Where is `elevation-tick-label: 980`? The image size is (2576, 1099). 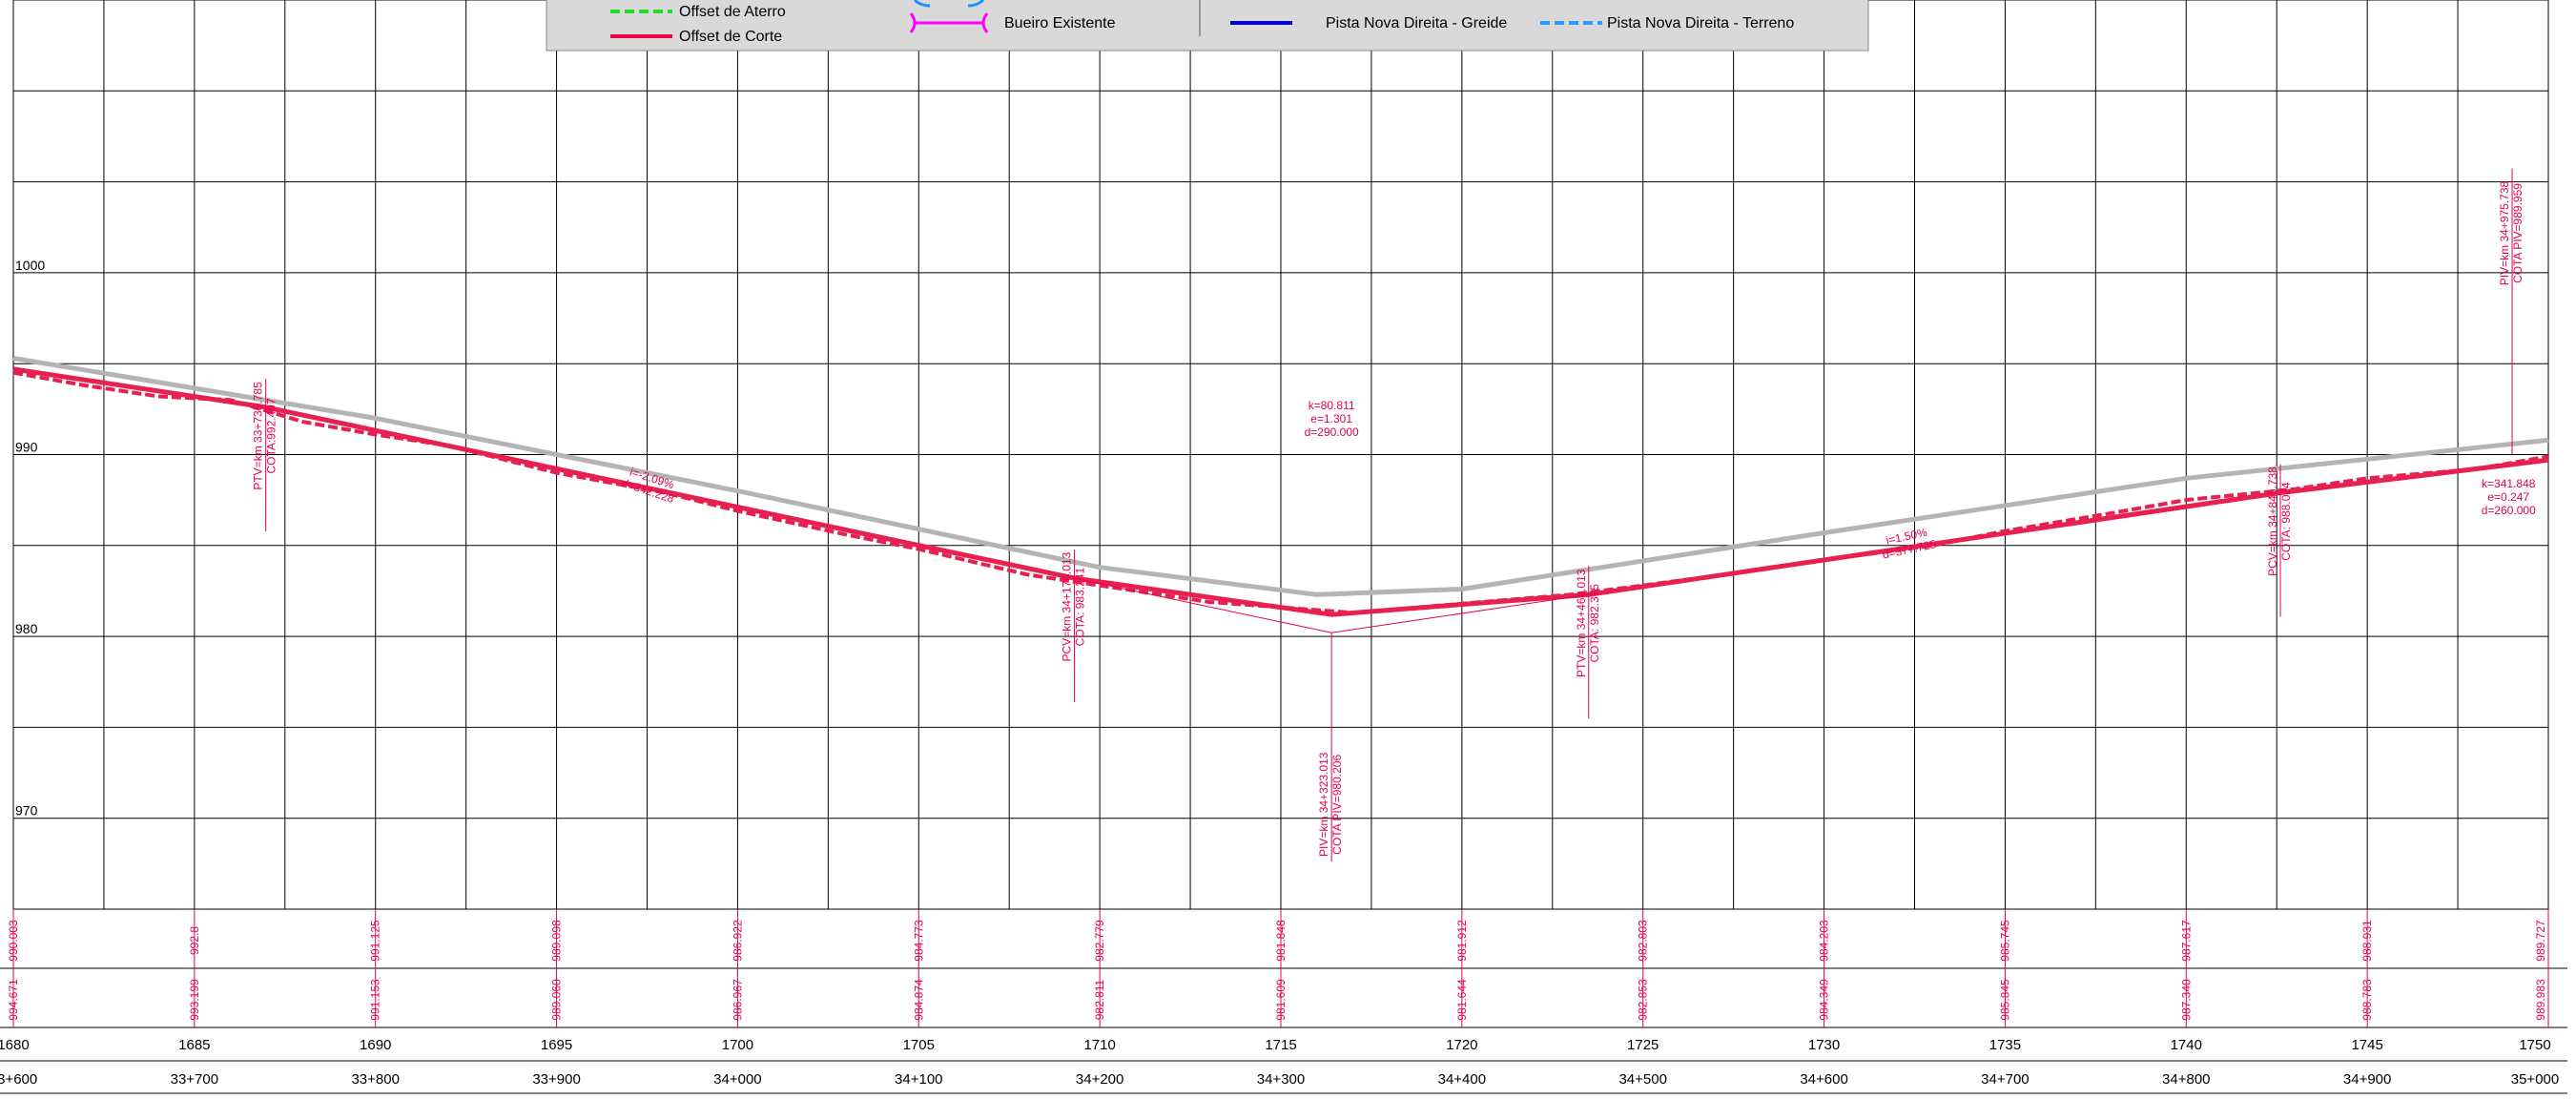 elevation-tick-label: 980 is located at coordinates (26, 628).